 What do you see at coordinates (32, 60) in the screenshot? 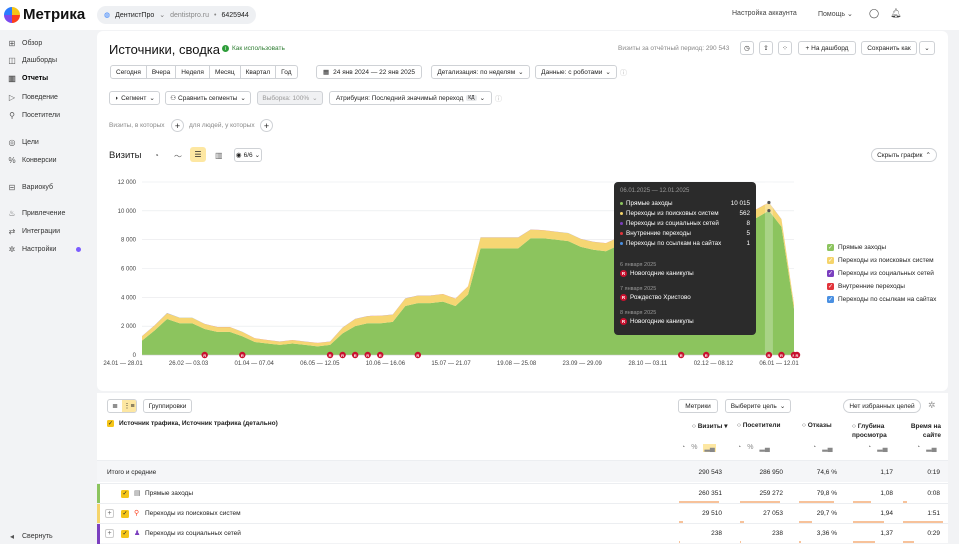
I see `sidebar-item-dashboards: ◫ Дашборды` at bounding box center [32, 60].